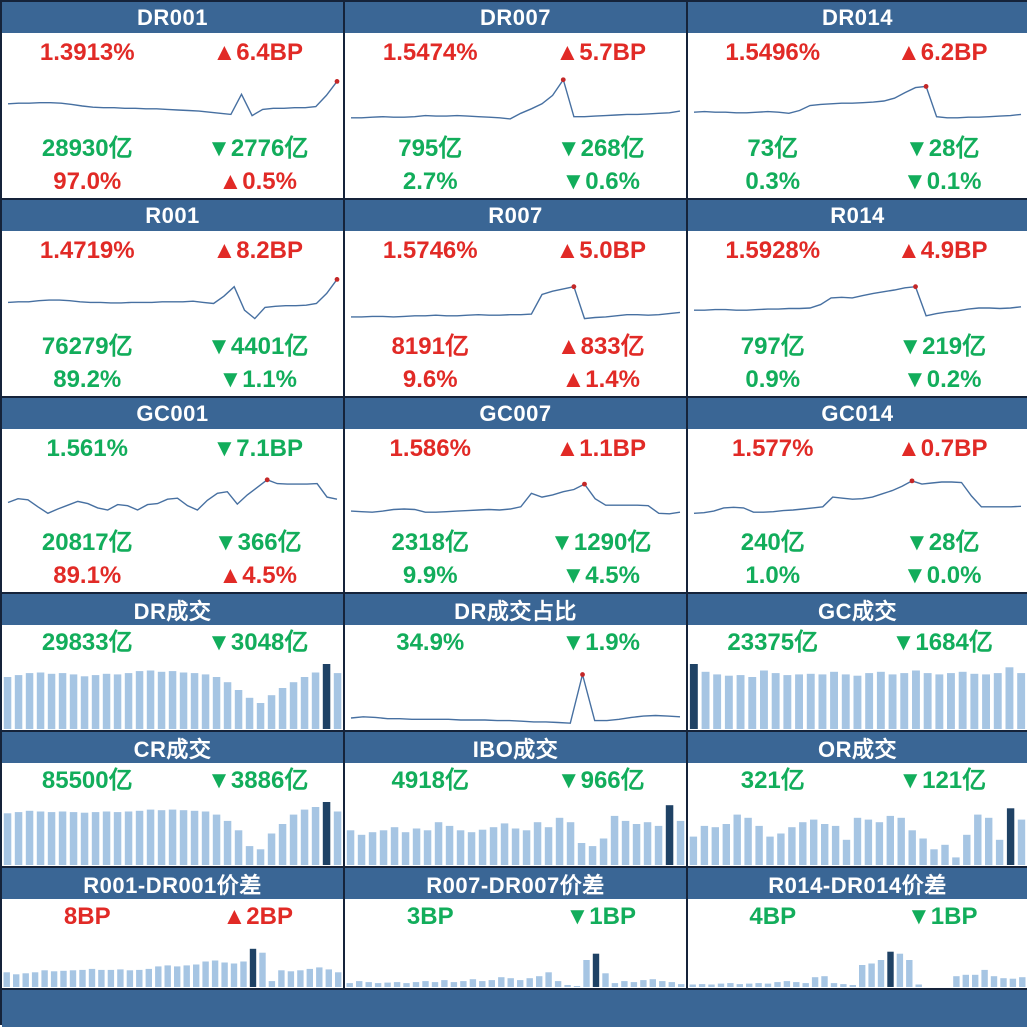  What do you see at coordinates (857, 694) in the screenshot?
I see `gc-volume-bars` at bounding box center [857, 694].